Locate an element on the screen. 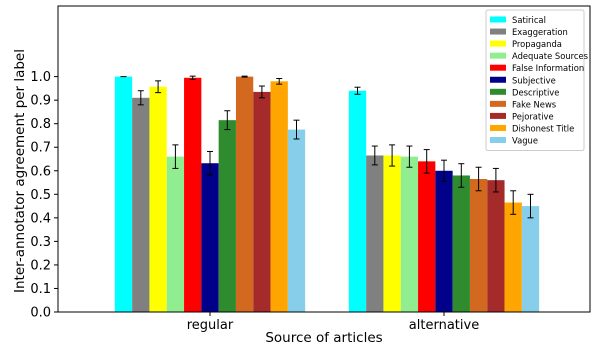  legend-box is located at coordinates (535, 80).